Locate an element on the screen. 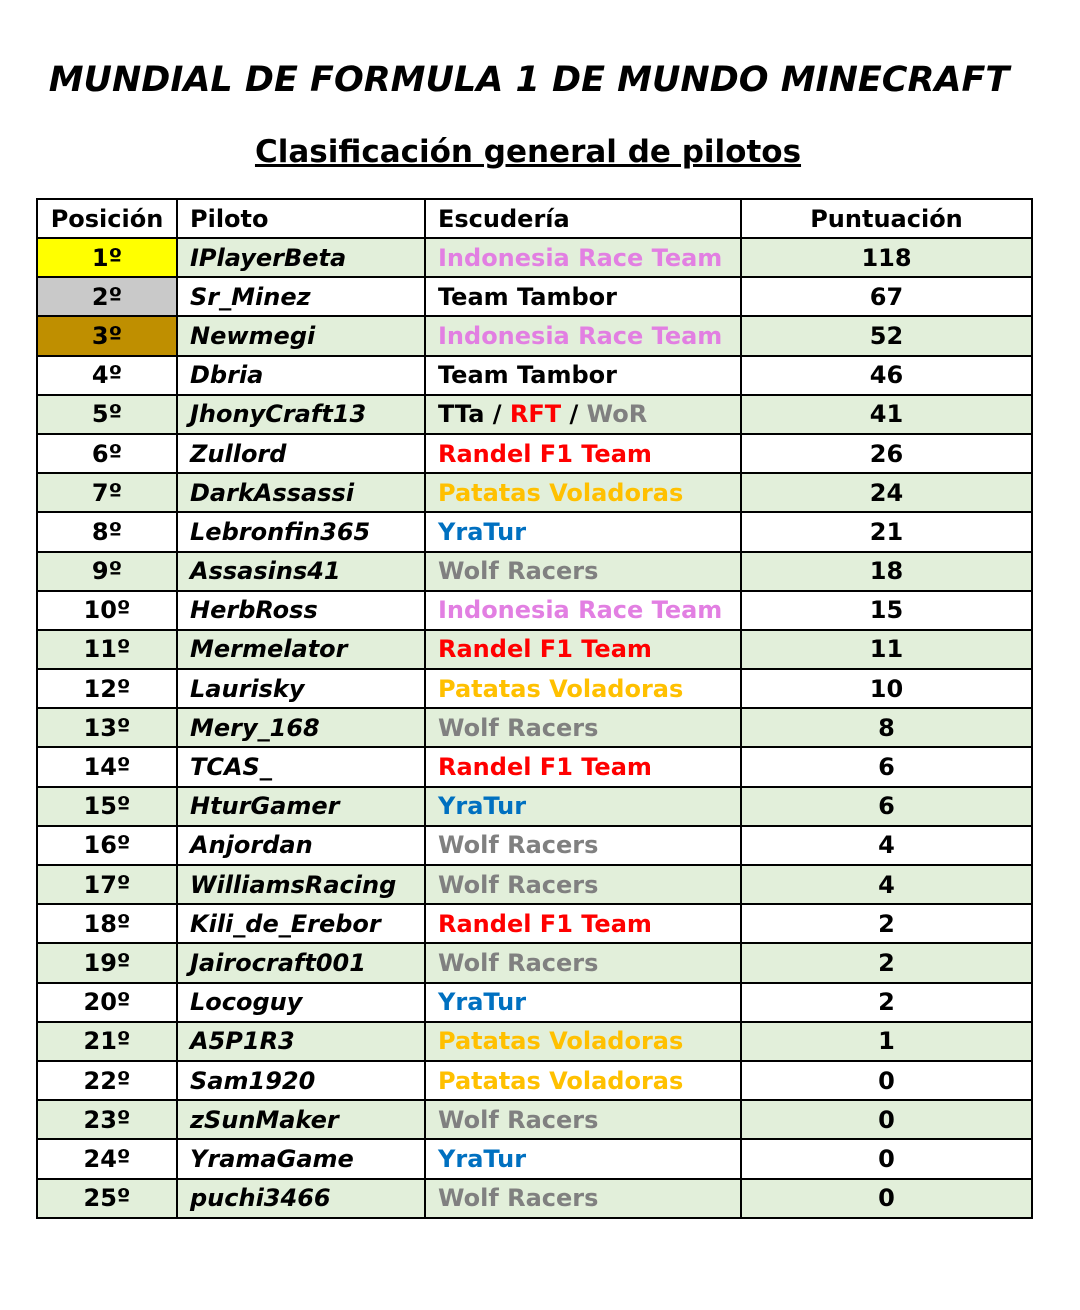 This screenshot has height=1310, width=1080. table-row: 1º IPlayerBeta Indonesia Race Team 118 is located at coordinates (534, 257).